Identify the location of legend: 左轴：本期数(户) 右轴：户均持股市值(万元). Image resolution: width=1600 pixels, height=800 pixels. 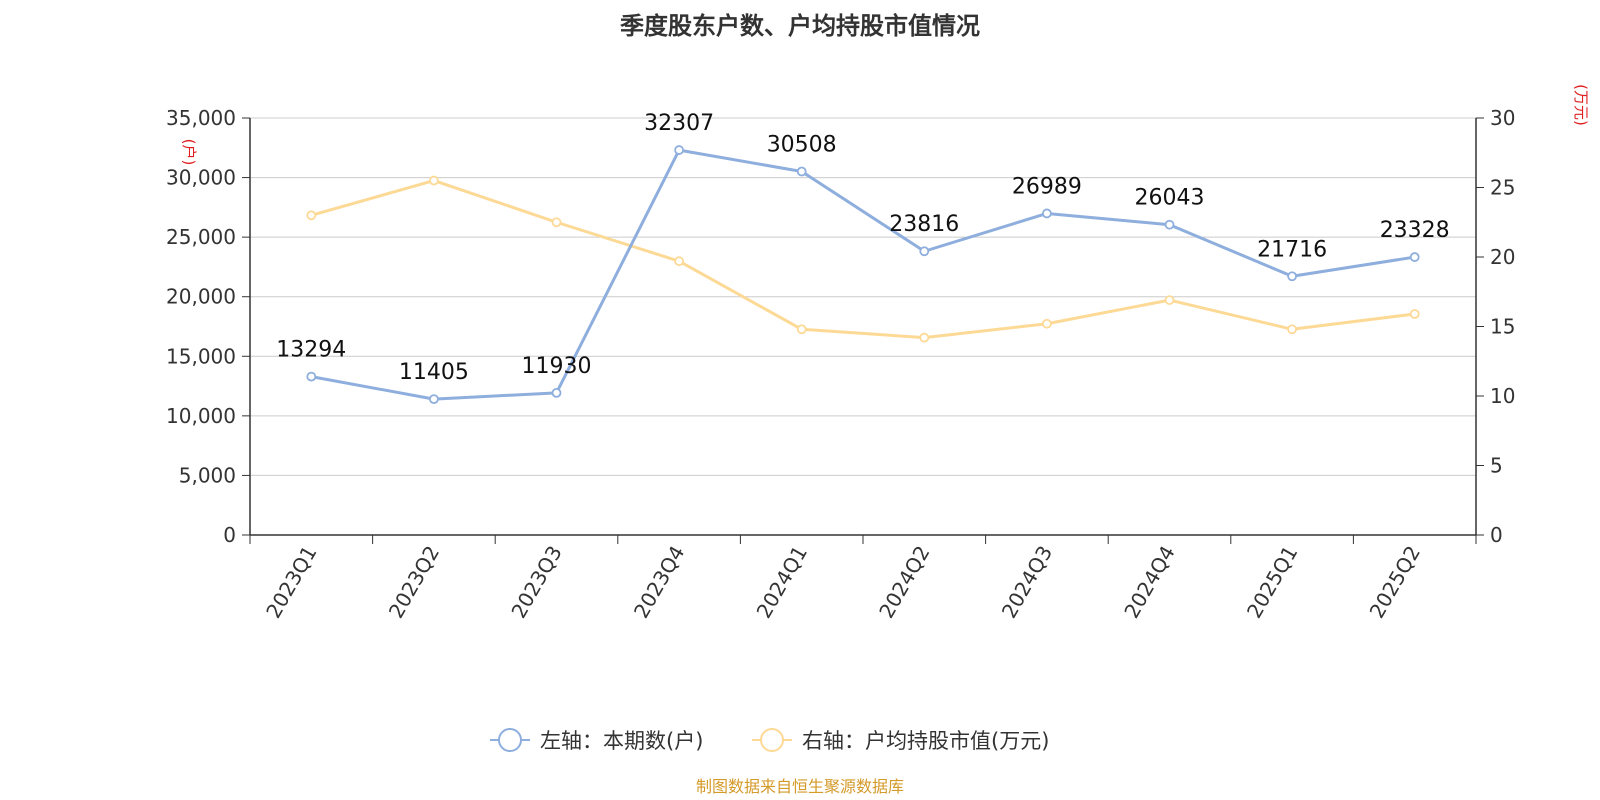
(769, 740).